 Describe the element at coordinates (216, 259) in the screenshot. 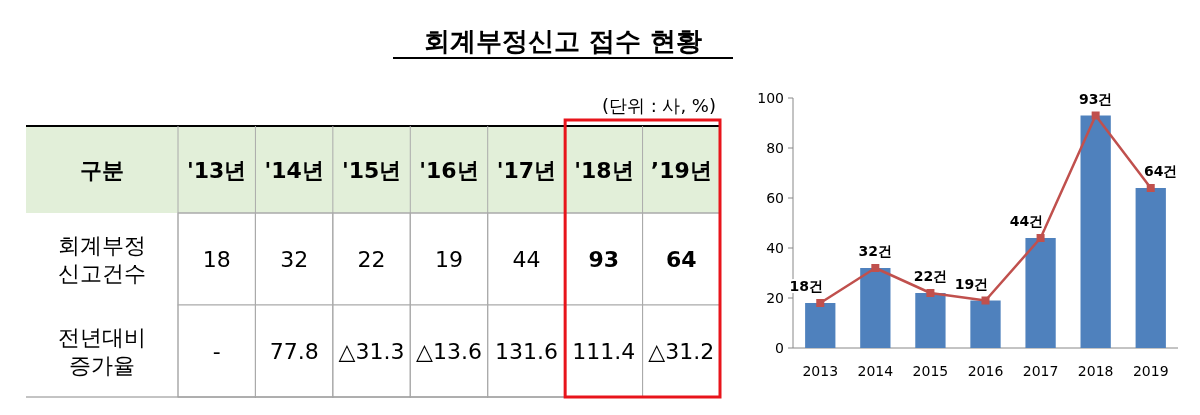

I see `data-label: 18` at that location.